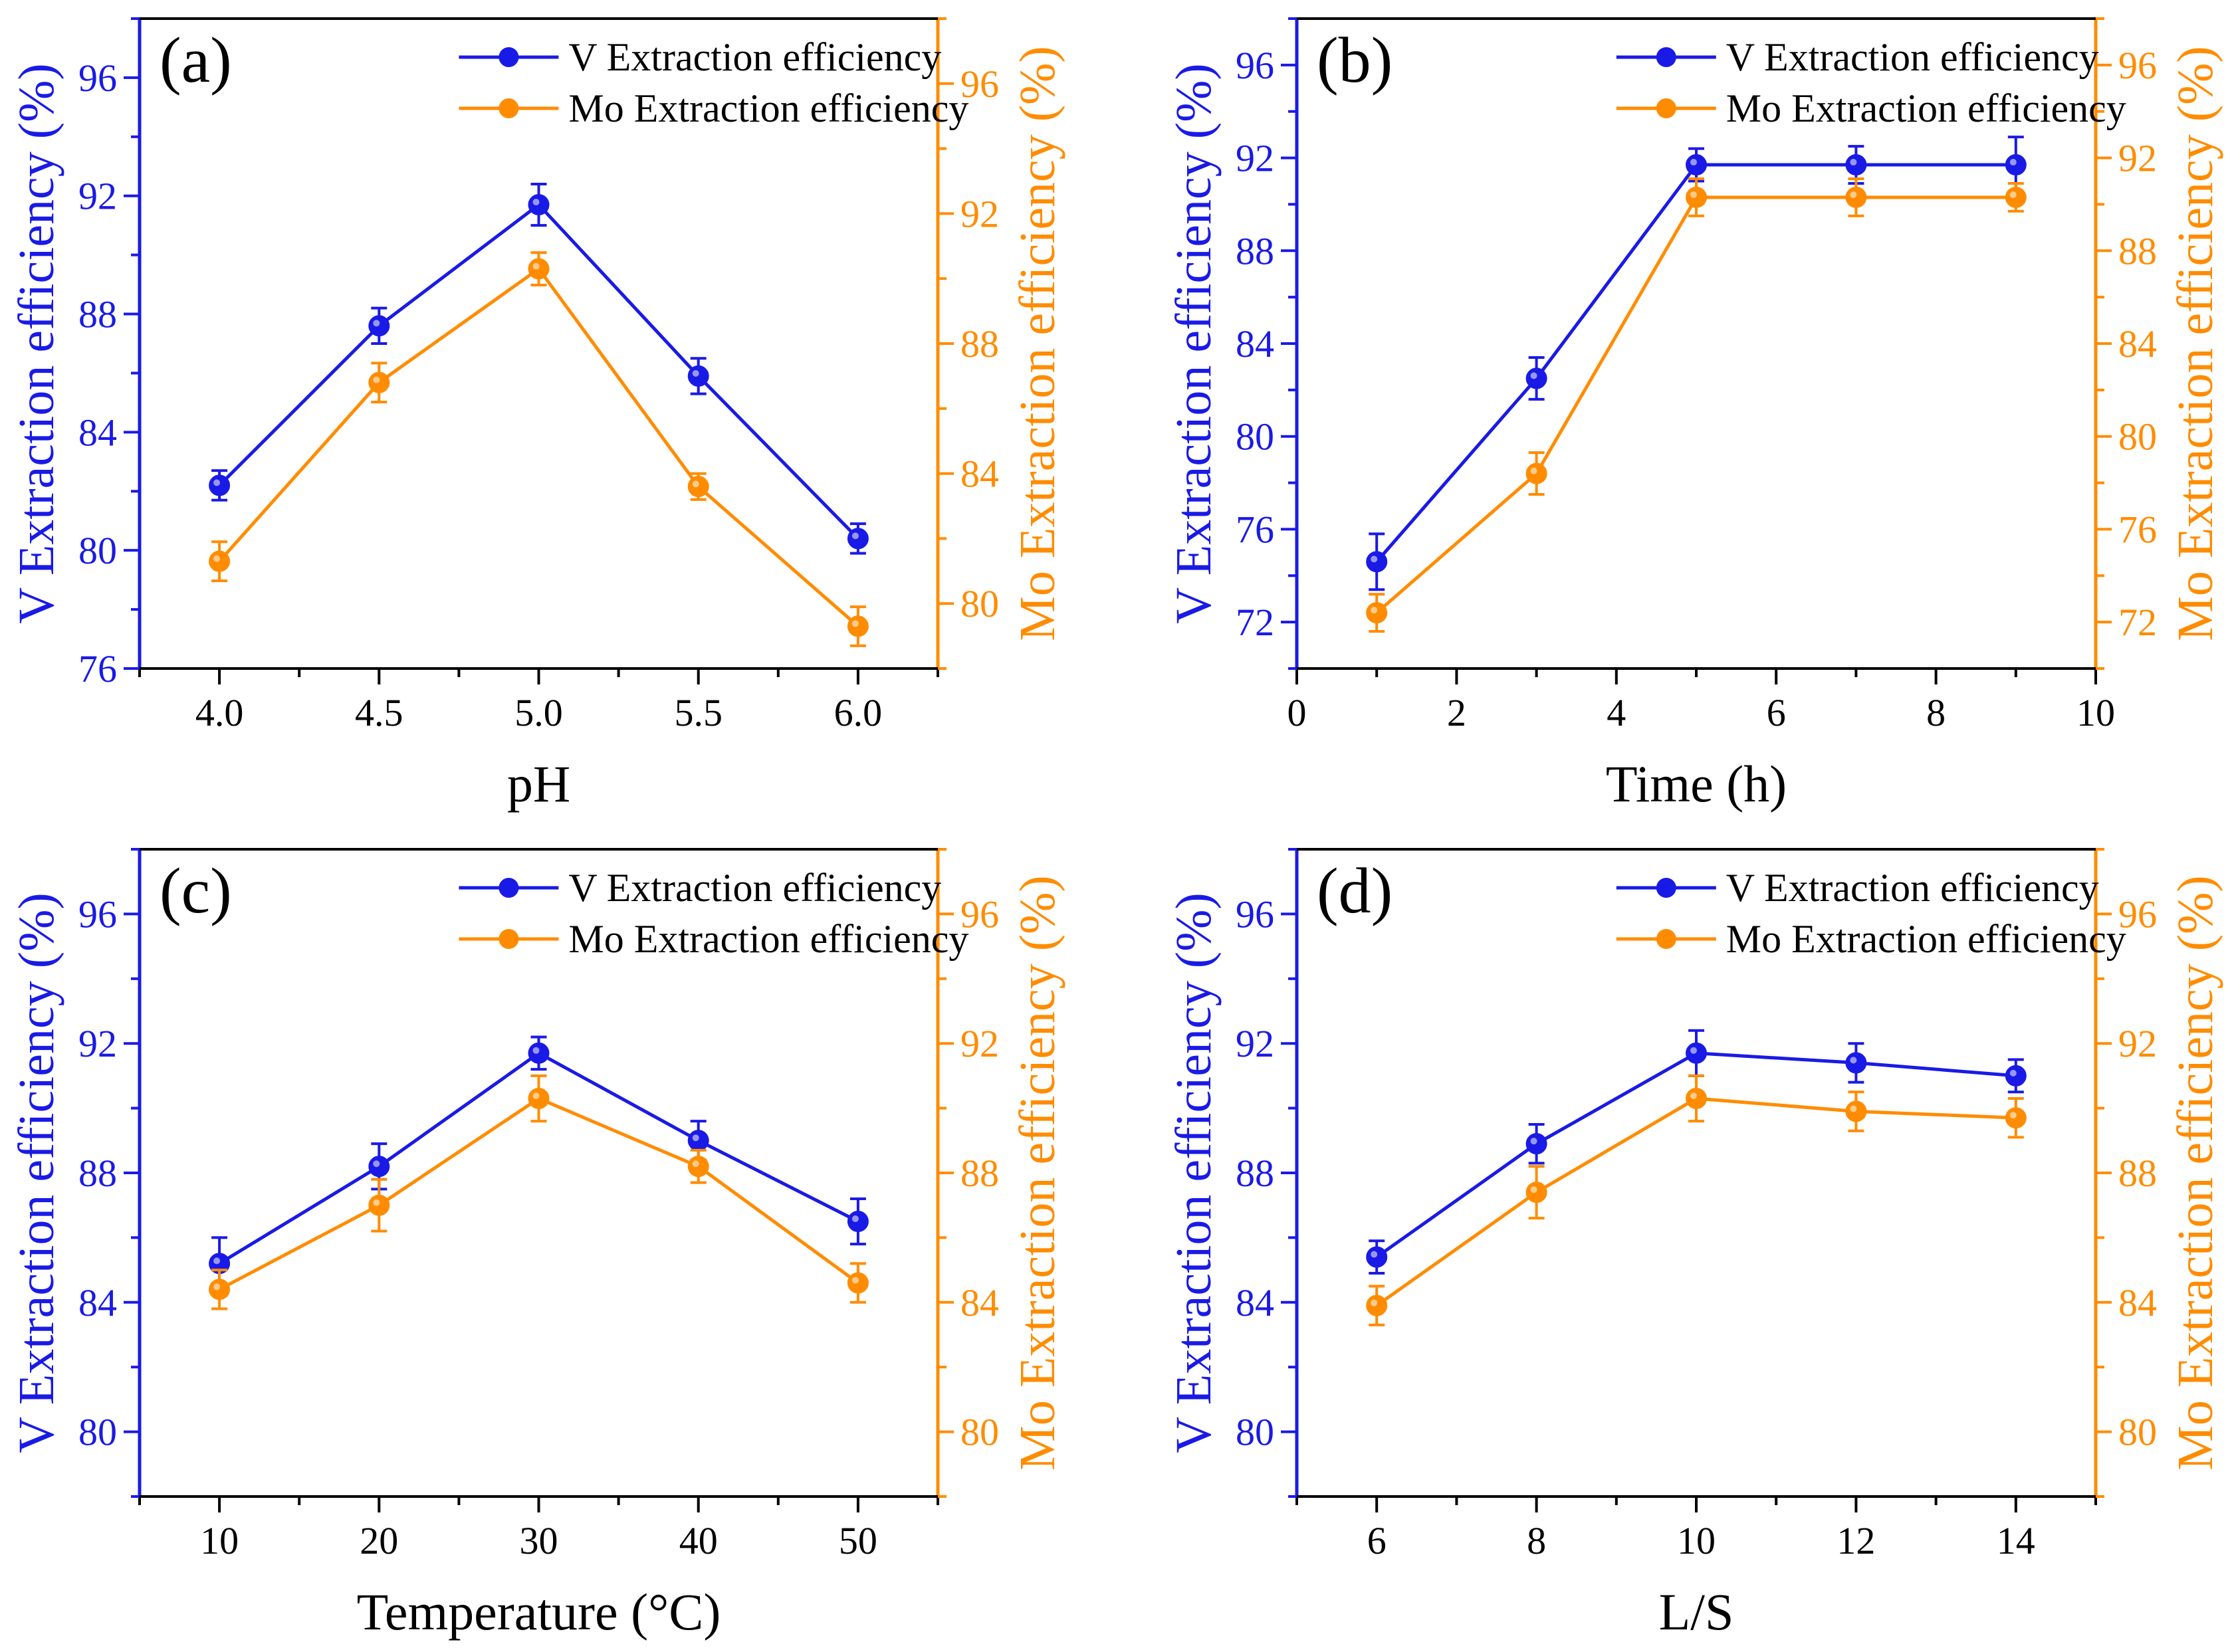  What do you see at coordinates (219, 712) in the screenshot?
I see `panel-1-xtick-label: 4.0` at bounding box center [219, 712].